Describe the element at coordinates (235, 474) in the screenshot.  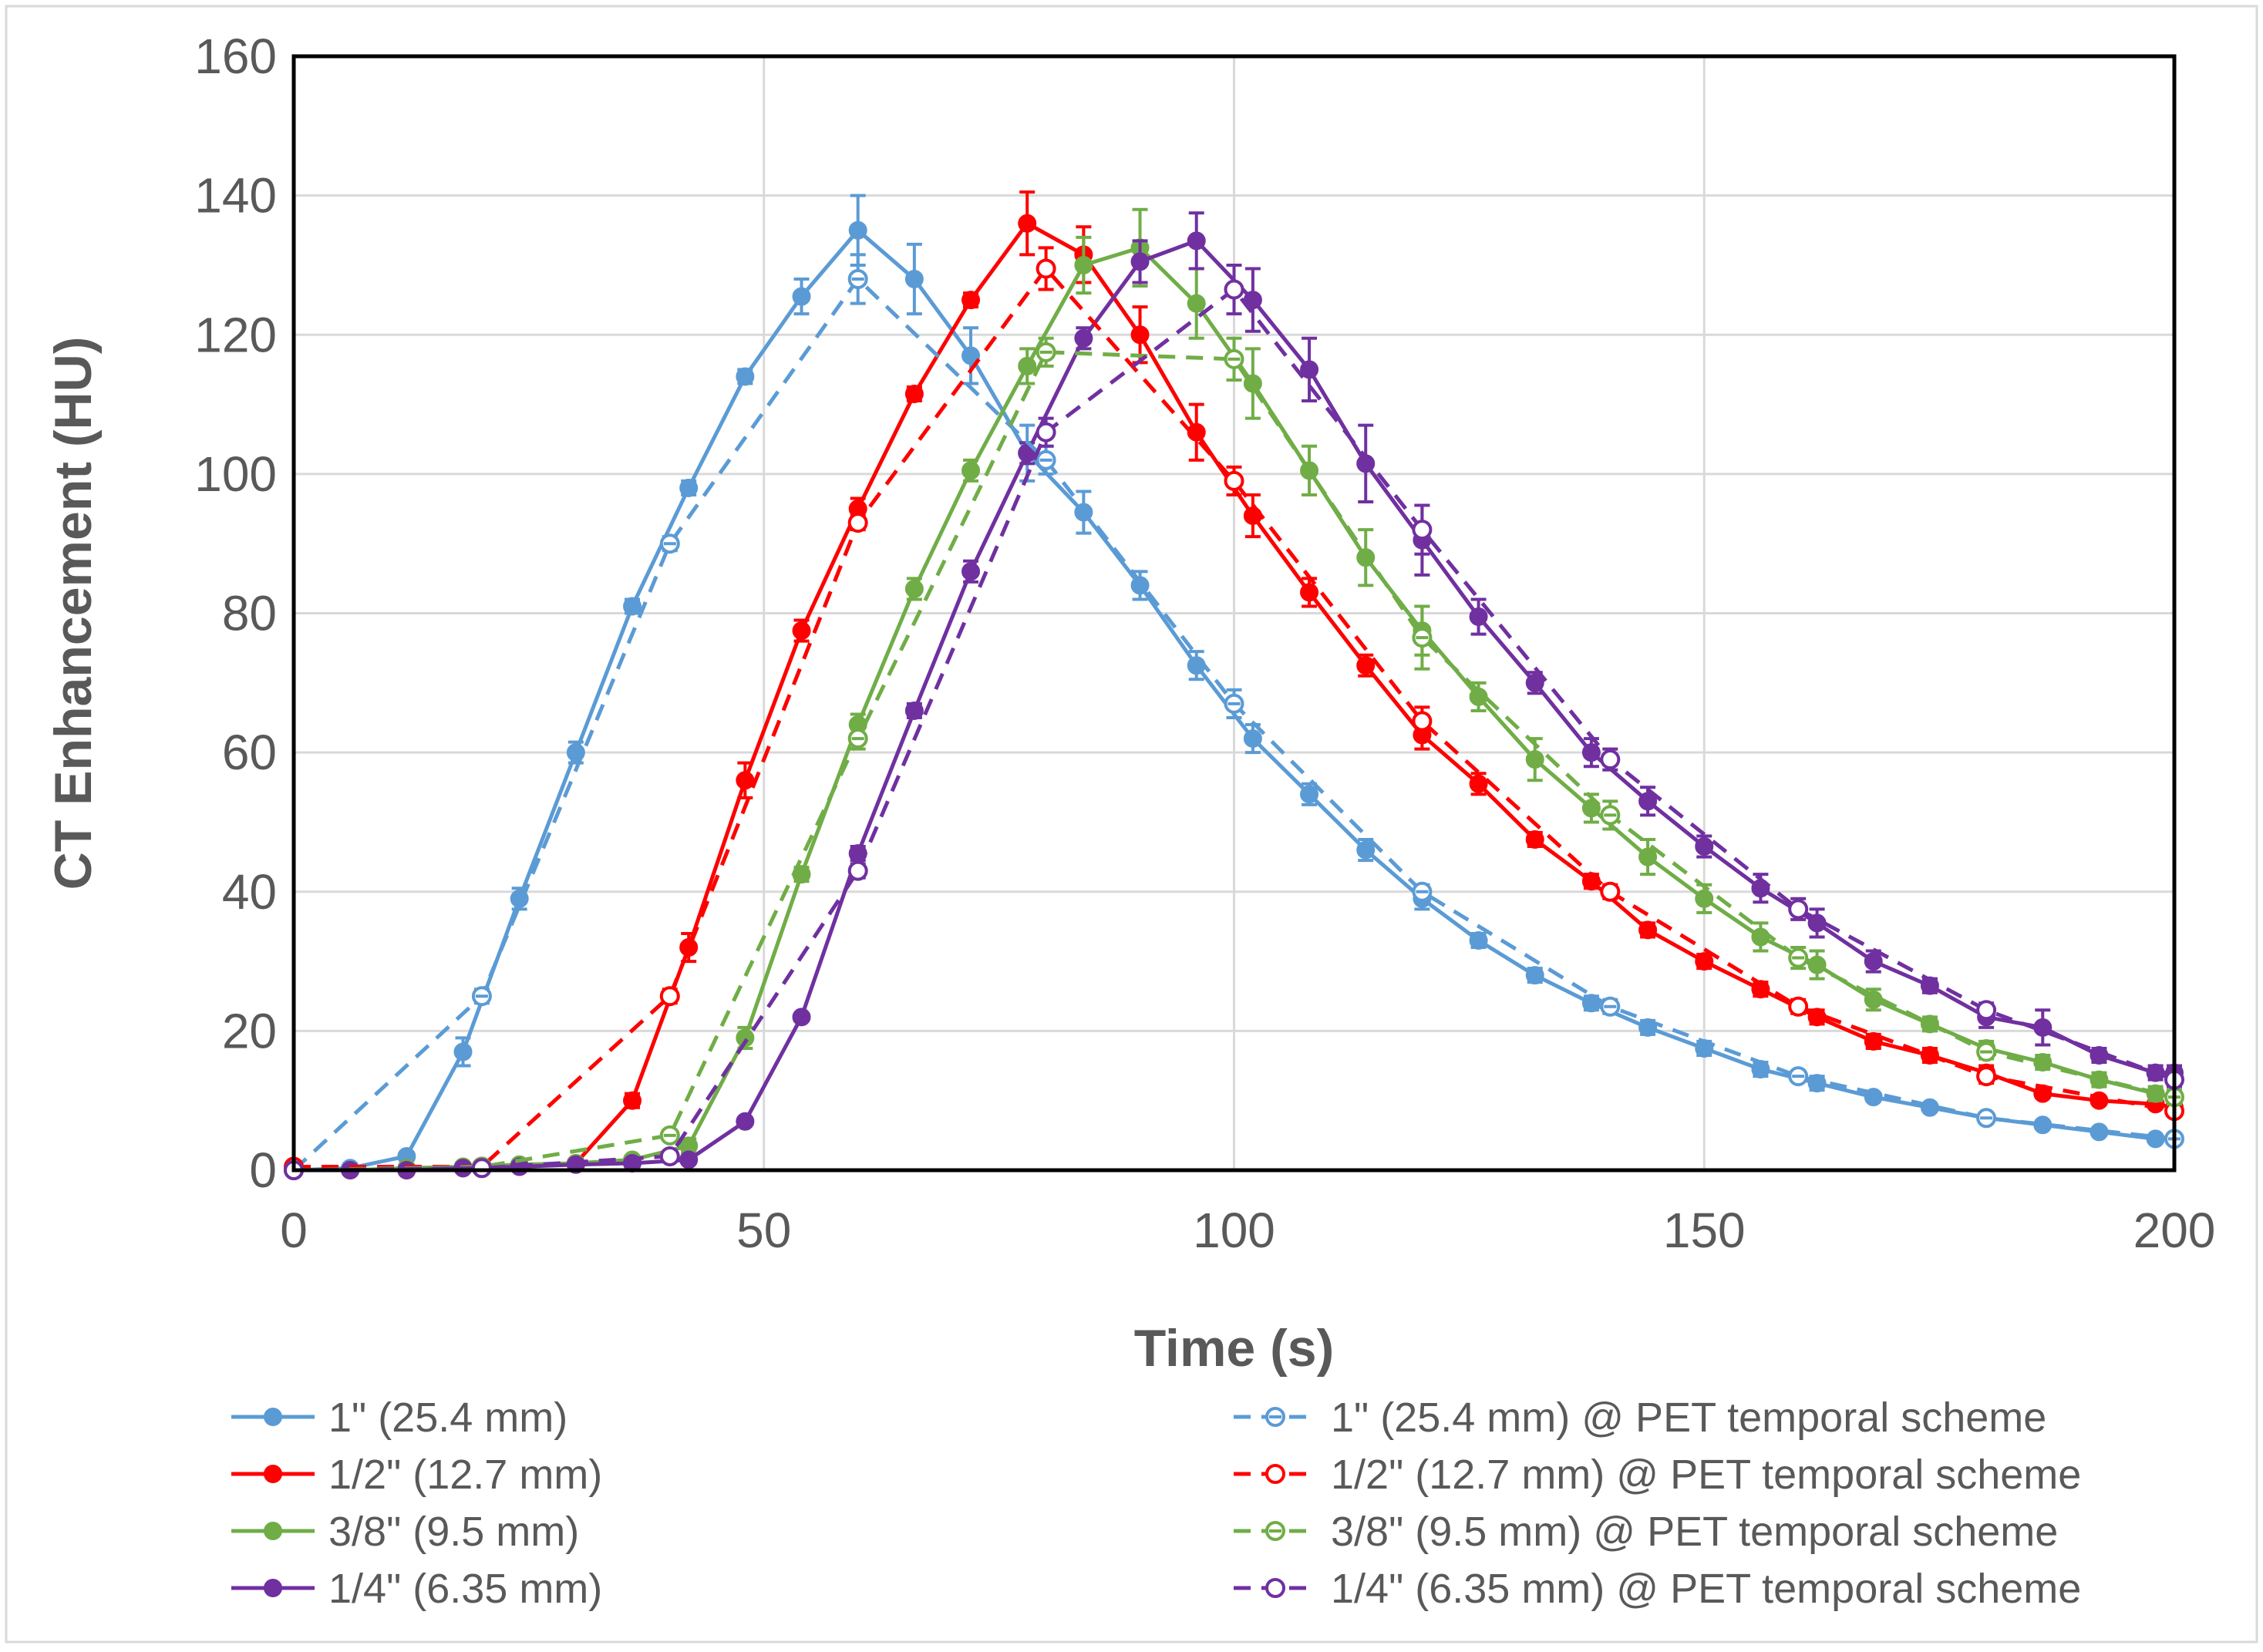
I see `y-tick-label: 100` at that location.